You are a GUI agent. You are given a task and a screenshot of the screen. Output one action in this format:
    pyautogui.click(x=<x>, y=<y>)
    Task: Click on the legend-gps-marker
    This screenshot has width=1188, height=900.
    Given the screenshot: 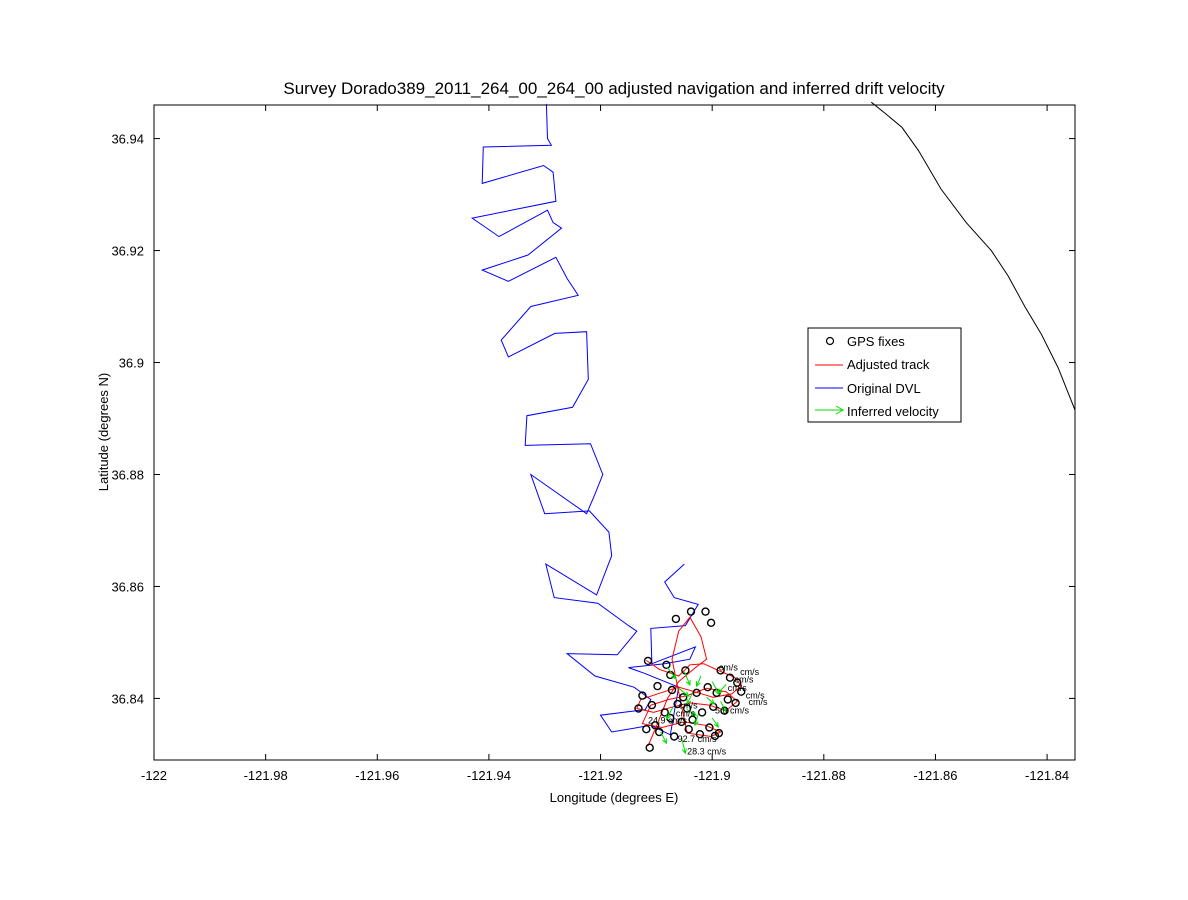 What is the action you would take?
    pyautogui.click(x=830, y=341)
    